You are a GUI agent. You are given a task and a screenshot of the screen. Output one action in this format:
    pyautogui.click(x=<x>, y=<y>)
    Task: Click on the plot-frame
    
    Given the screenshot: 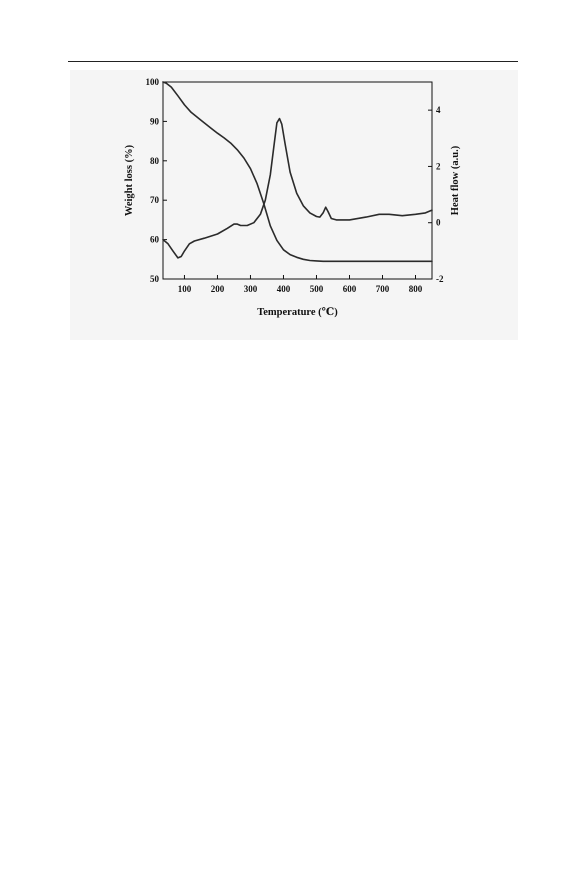 What is the action you would take?
    pyautogui.click(x=297, y=180)
    